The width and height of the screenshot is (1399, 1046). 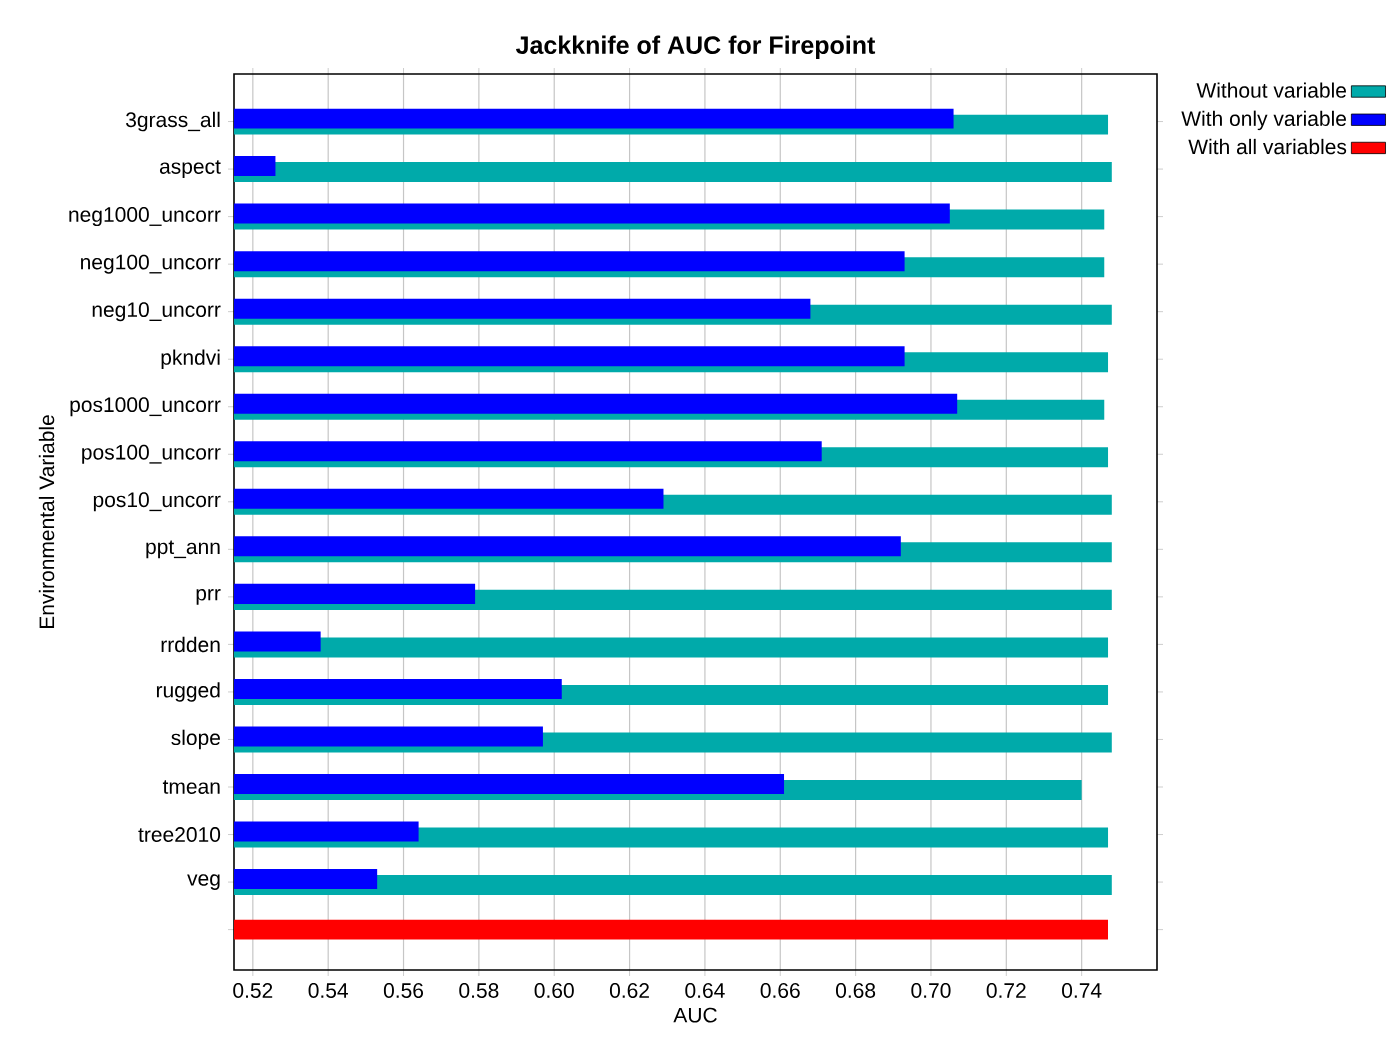 I want to click on x-tick-label: 0.56, so click(x=403, y=990).